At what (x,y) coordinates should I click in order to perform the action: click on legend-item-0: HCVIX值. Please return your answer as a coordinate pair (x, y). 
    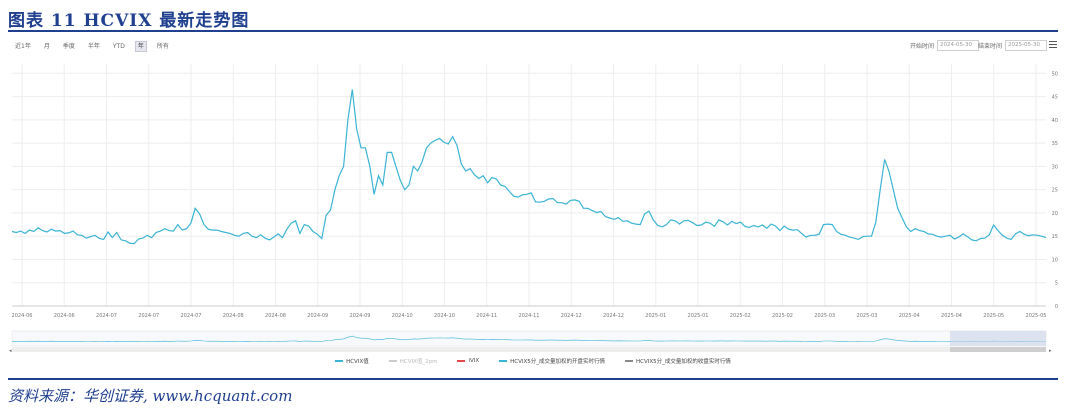
    Looking at the image, I should click on (352, 361).